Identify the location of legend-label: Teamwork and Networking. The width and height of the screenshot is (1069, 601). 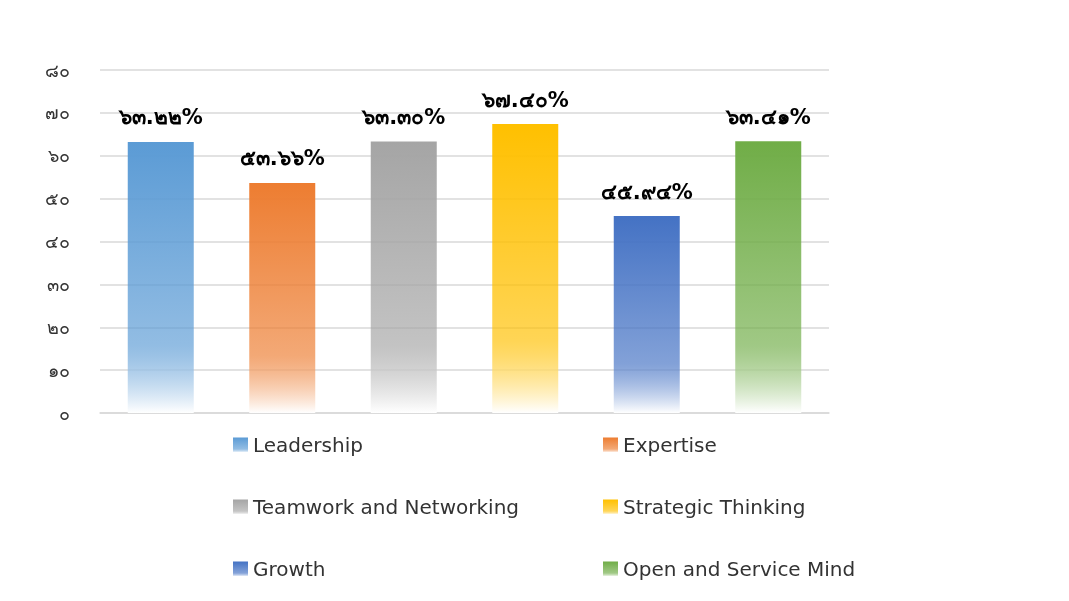
(386, 507).